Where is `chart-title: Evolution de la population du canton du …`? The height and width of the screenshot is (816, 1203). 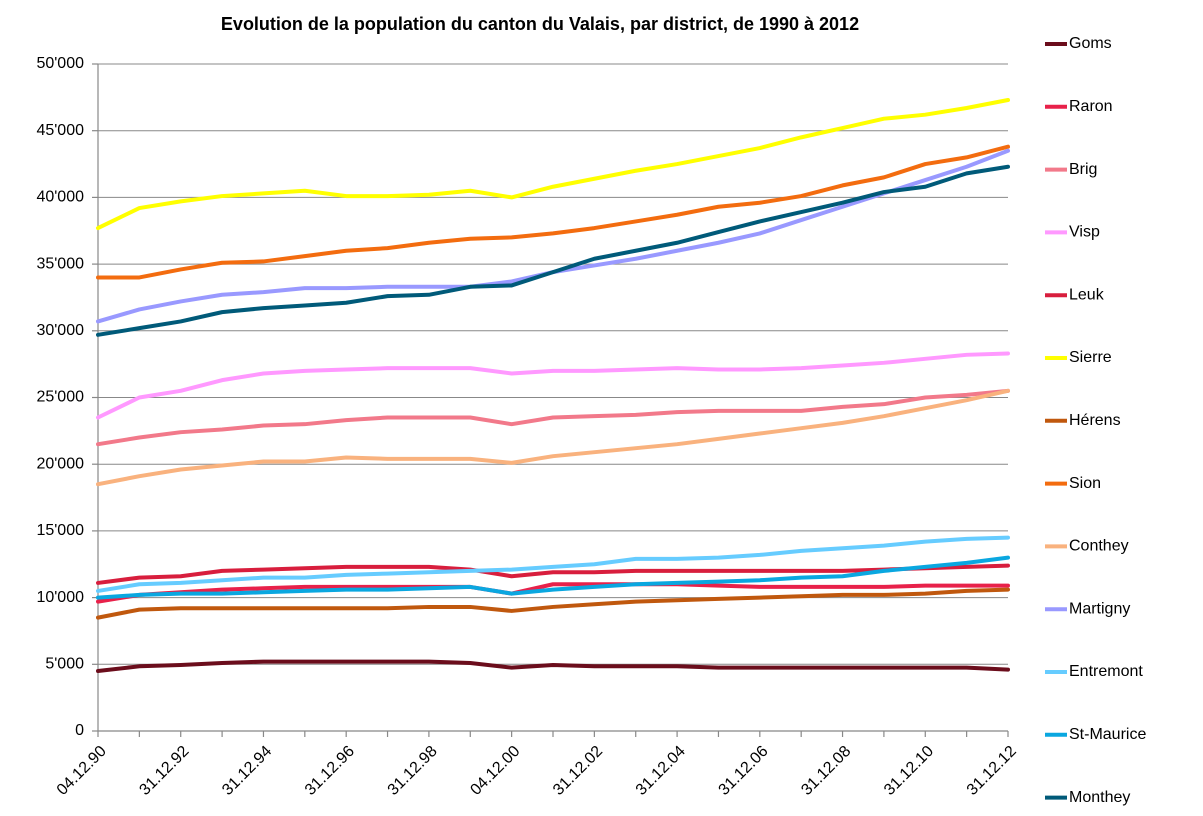
chart-title: Evolution de la population du canton du … is located at coordinates (540, 24).